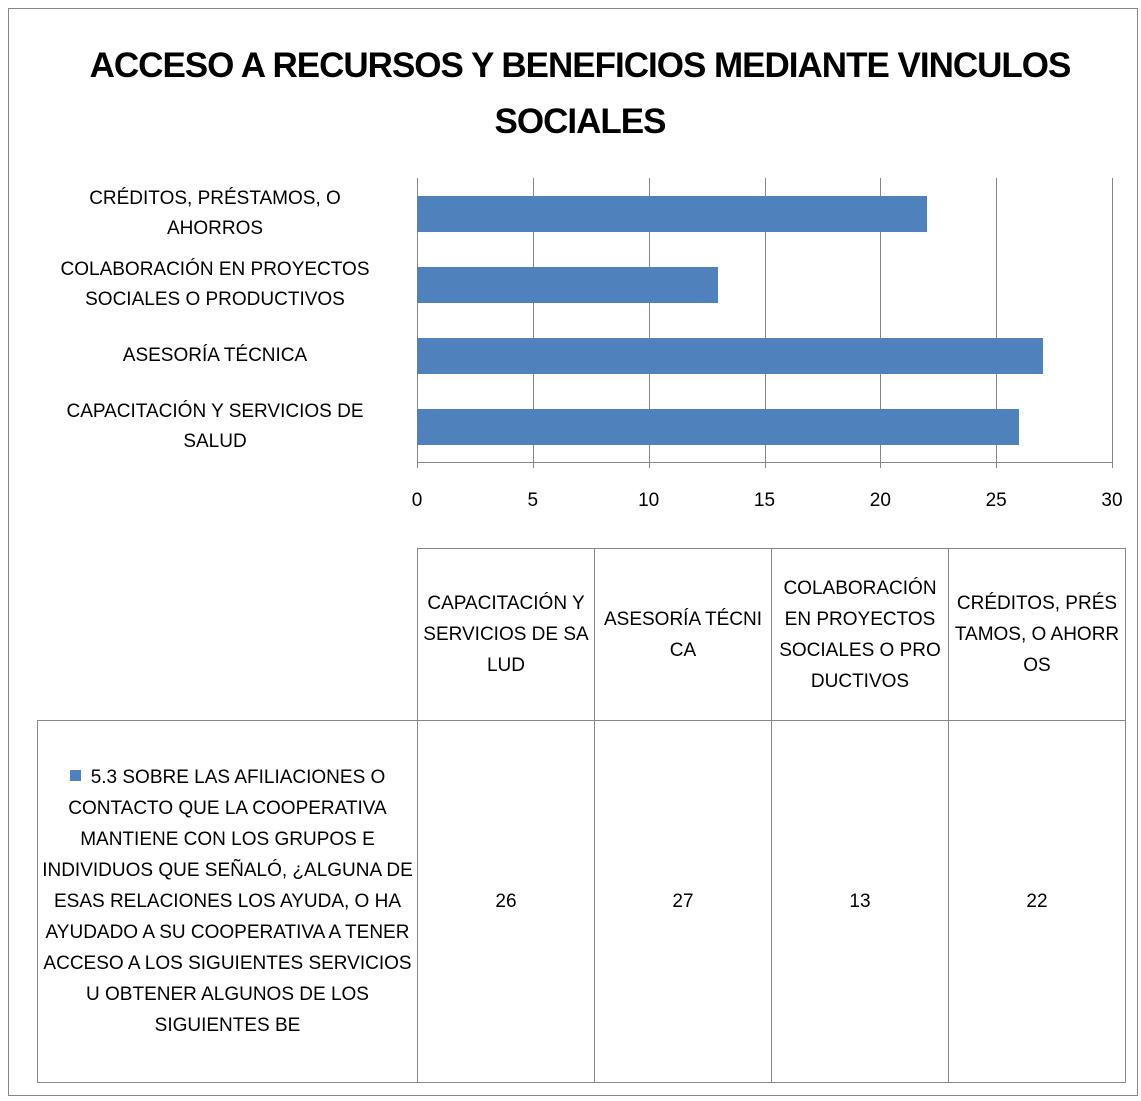 The height and width of the screenshot is (1101, 1141). What do you see at coordinates (533, 500) in the screenshot?
I see `x-tick-label: 5` at bounding box center [533, 500].